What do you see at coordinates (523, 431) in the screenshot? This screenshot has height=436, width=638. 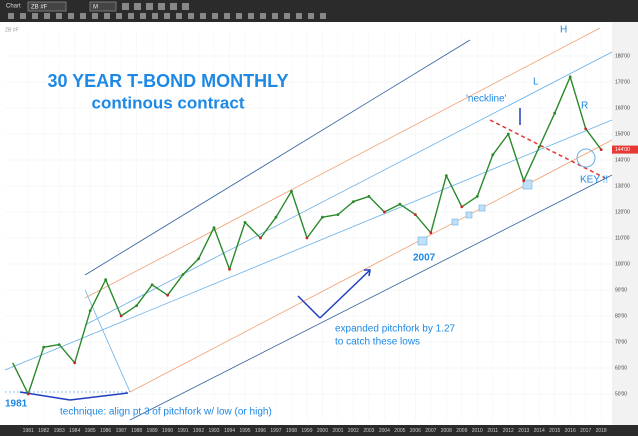 I see `x-tick-label: 2013` at bounding box center [523, 431].